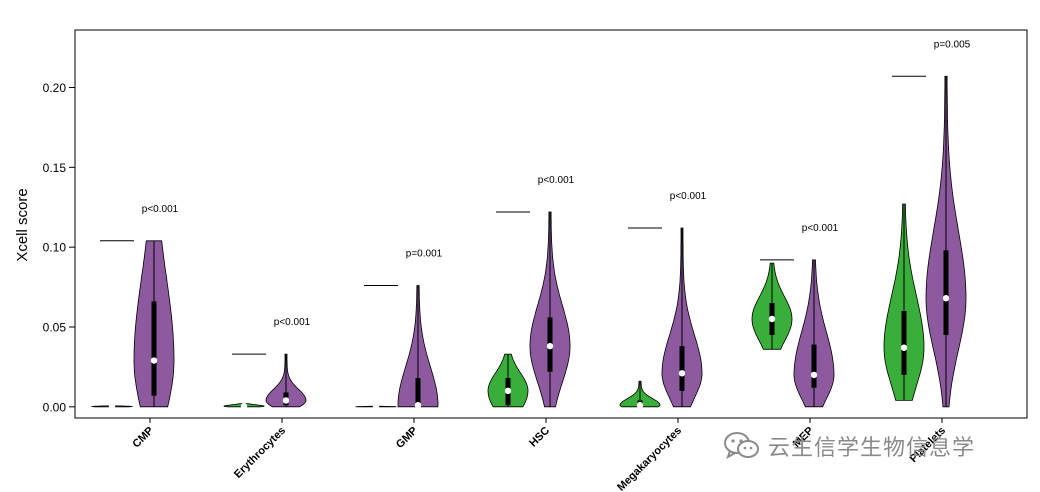  I want to click on watermark-text: 云生信学生物信息学, so click(872, 448).